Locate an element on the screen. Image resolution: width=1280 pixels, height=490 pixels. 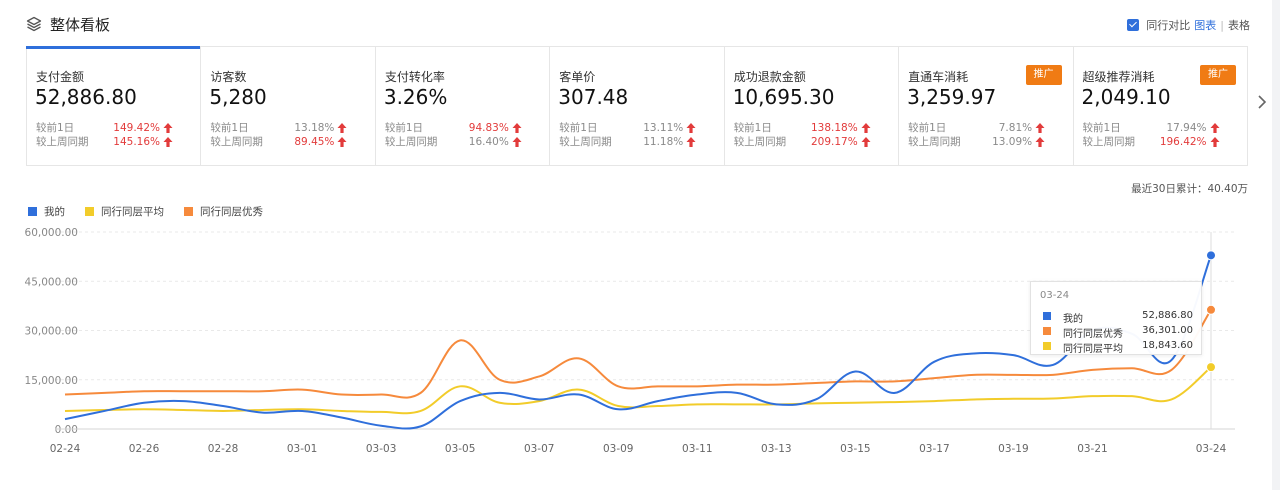
x-tick-label: 02-24 is located at coordinates (65, 449).